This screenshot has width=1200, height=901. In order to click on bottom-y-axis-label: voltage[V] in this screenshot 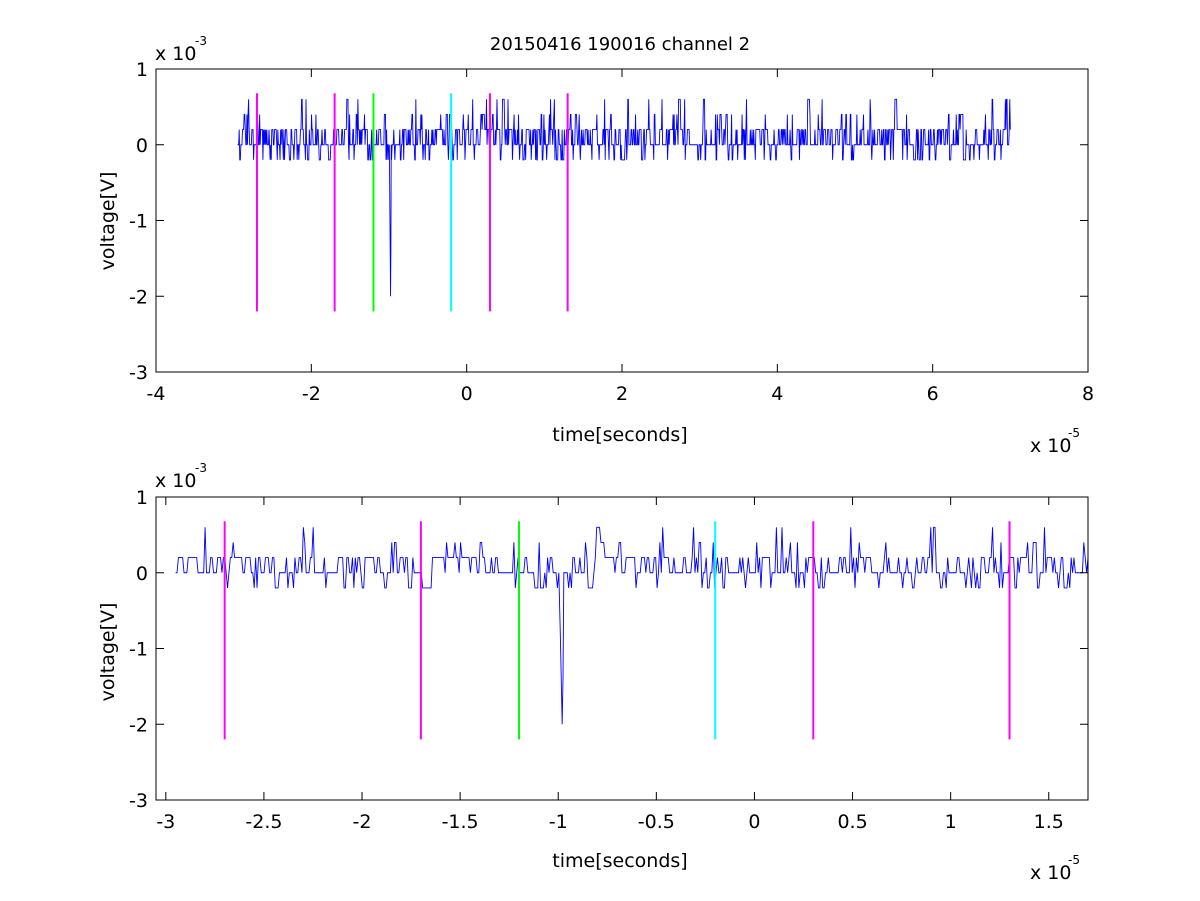, I will do `click(108, 652)`.